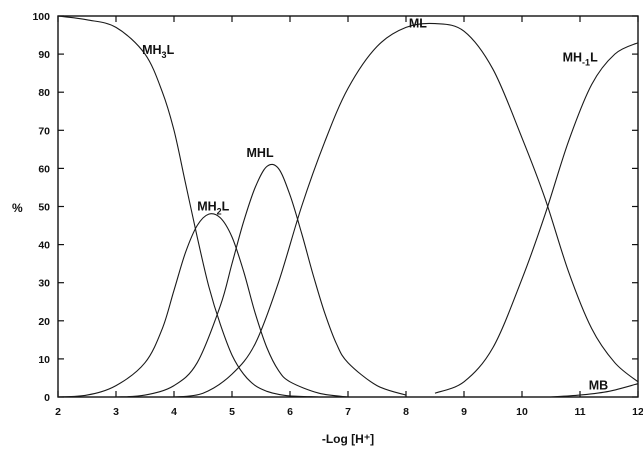 The image size is (643, 450). What do you see at coordinates (17, 208) in the screenshot?
I see `y-axis-title: %` at bounding box center [17, 208].